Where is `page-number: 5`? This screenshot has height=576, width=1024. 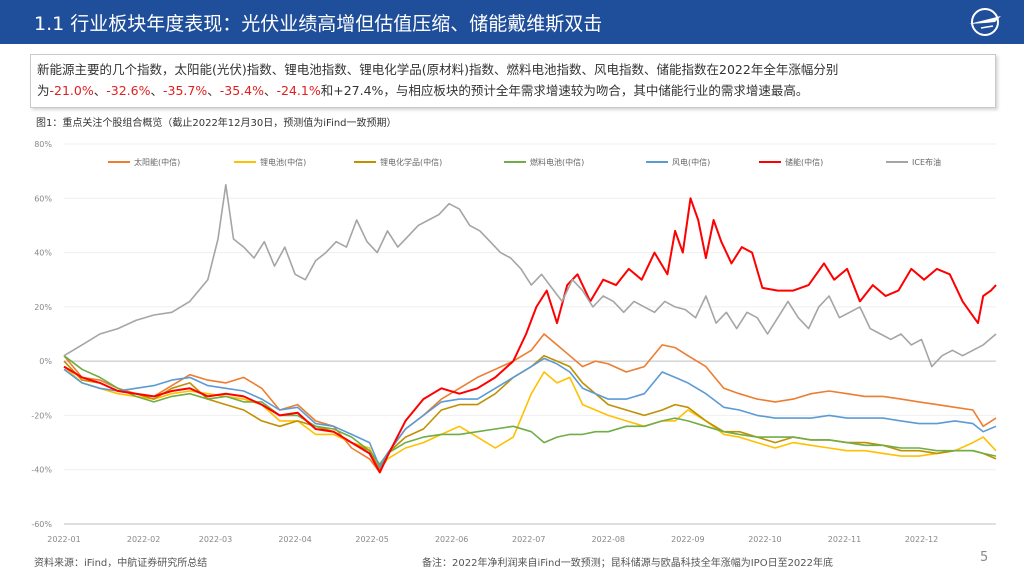
page-number: 5 is located at coordinates (984, 557).